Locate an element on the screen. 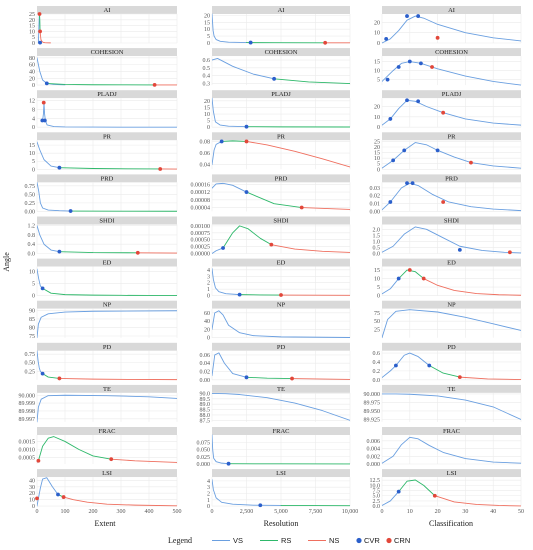 The width and height of the screenshot is (533, 550). y-tick-label: 0.0010 is located at coordinates (27, 451).